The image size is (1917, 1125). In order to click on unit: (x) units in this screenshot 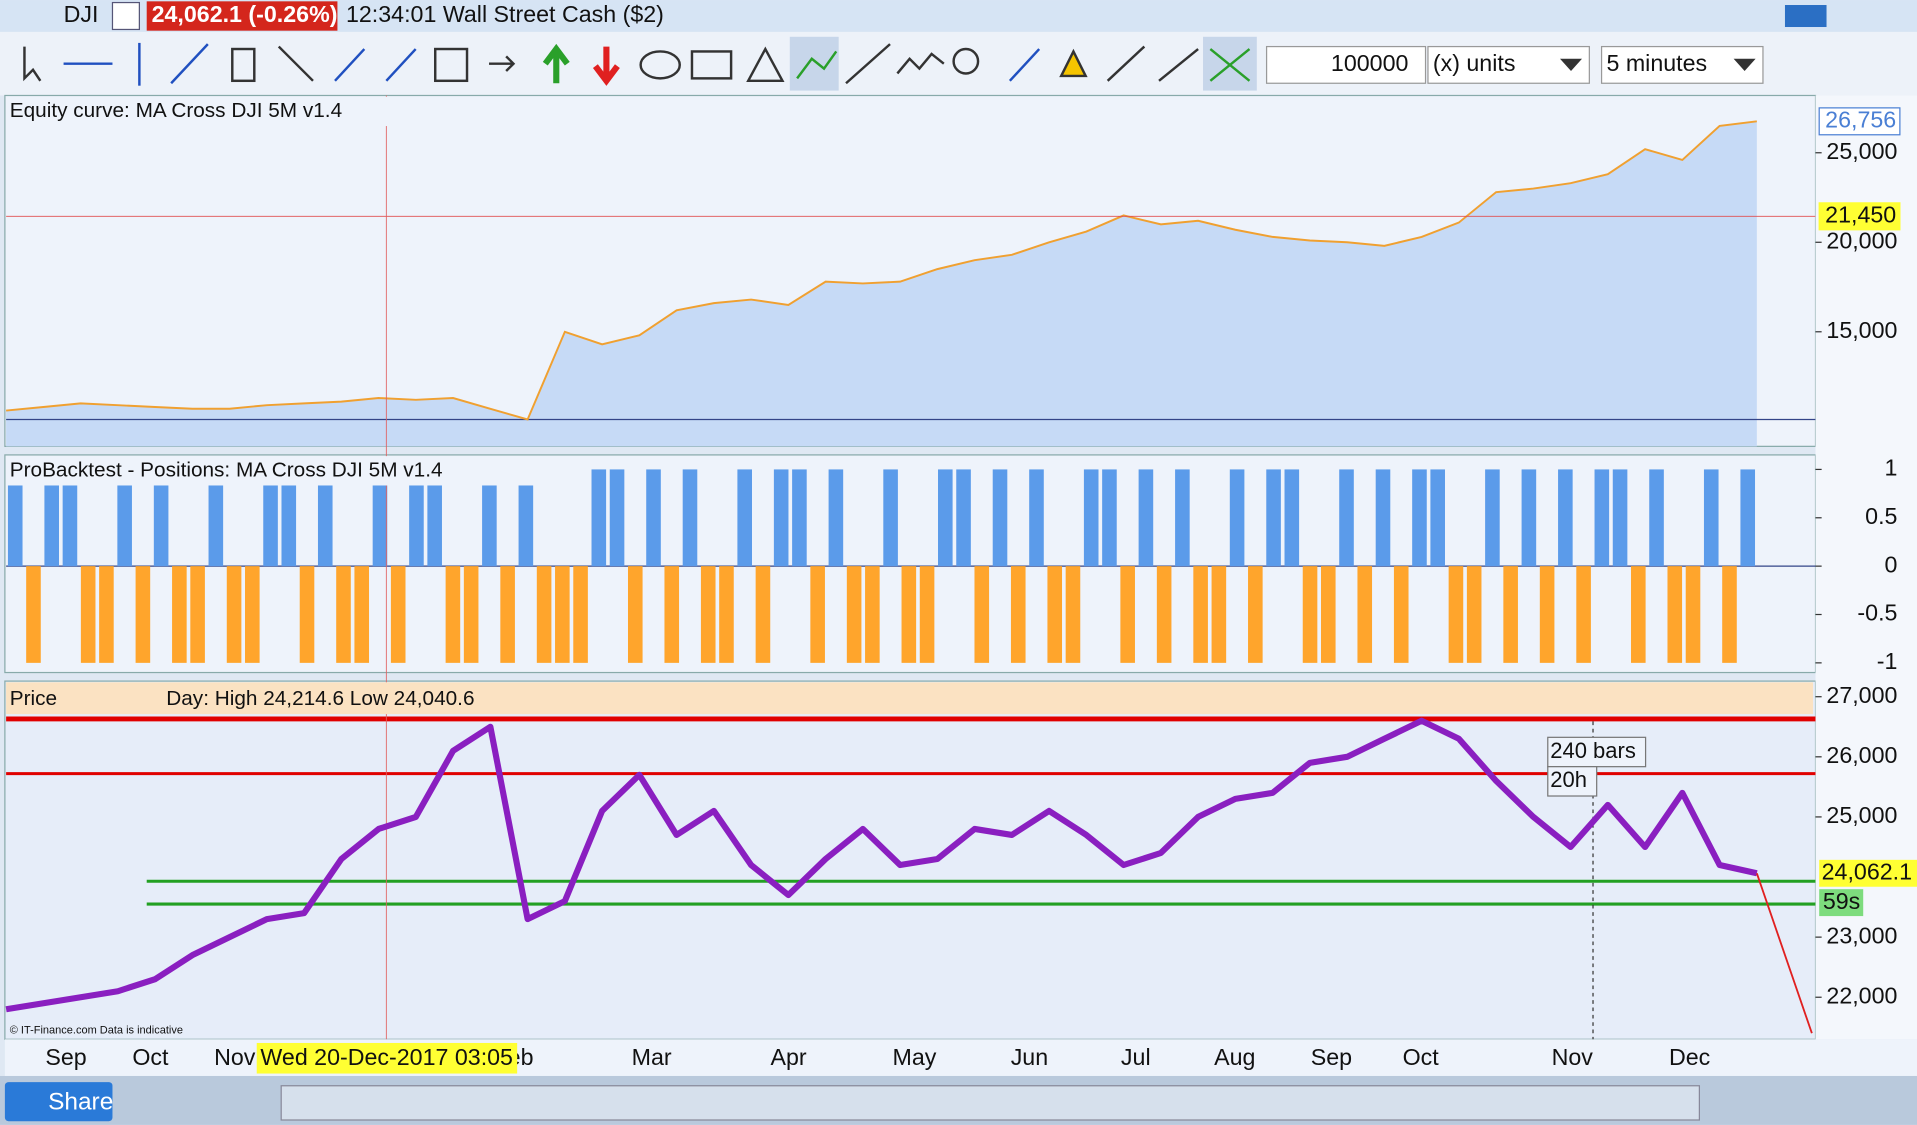, I will do `click(1474, 63)`.